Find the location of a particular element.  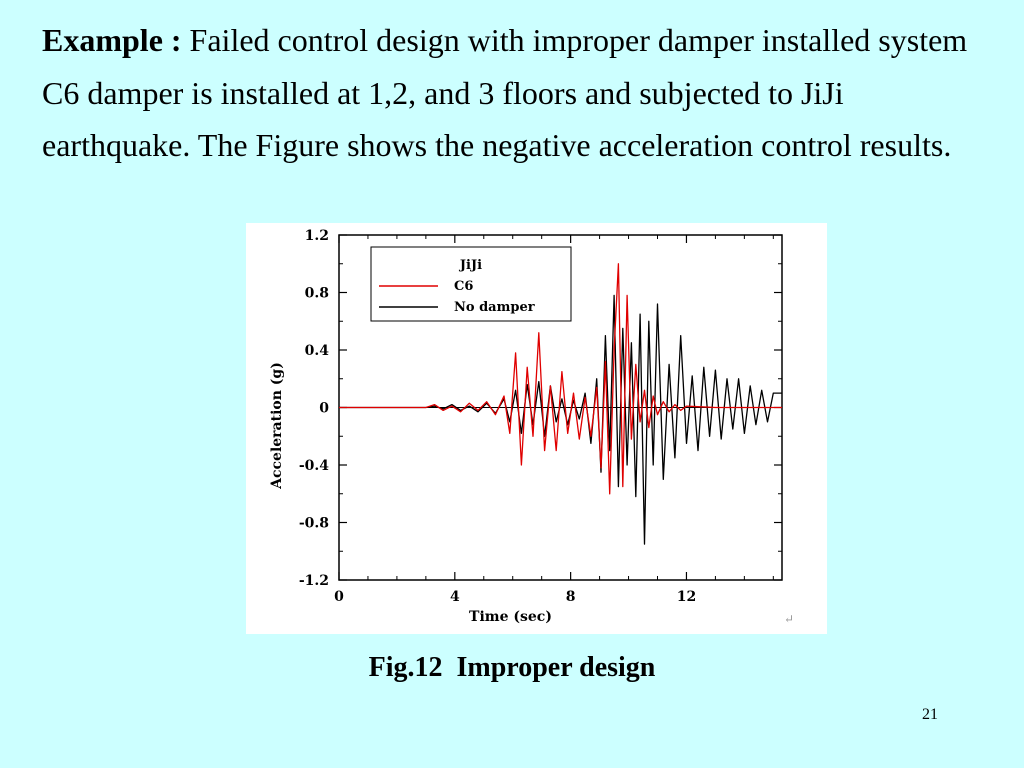

return-mark-glyph: ↵ is located at coordinates (789, 619).